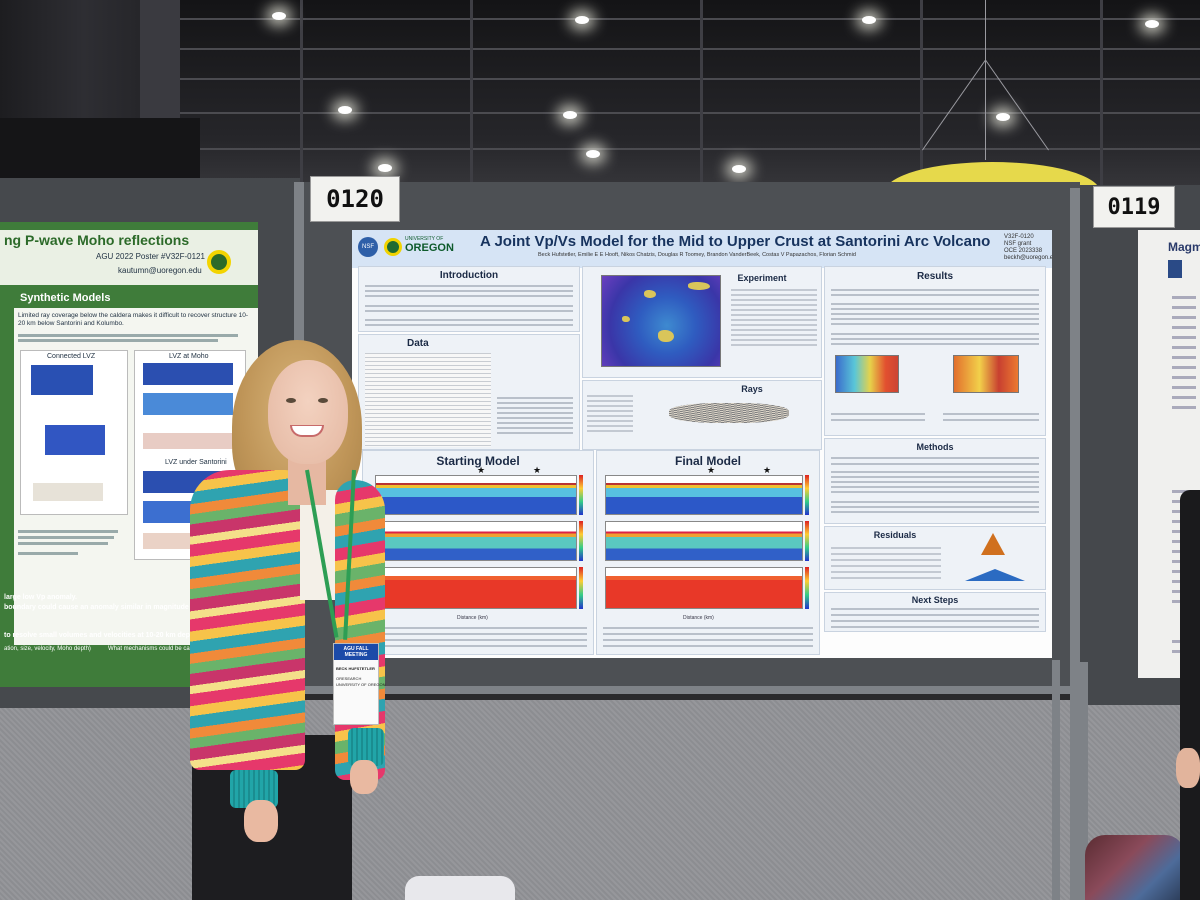 This screenshot has width=1200, height=900. I want to click on section-heading: Data, so click(418, 343).